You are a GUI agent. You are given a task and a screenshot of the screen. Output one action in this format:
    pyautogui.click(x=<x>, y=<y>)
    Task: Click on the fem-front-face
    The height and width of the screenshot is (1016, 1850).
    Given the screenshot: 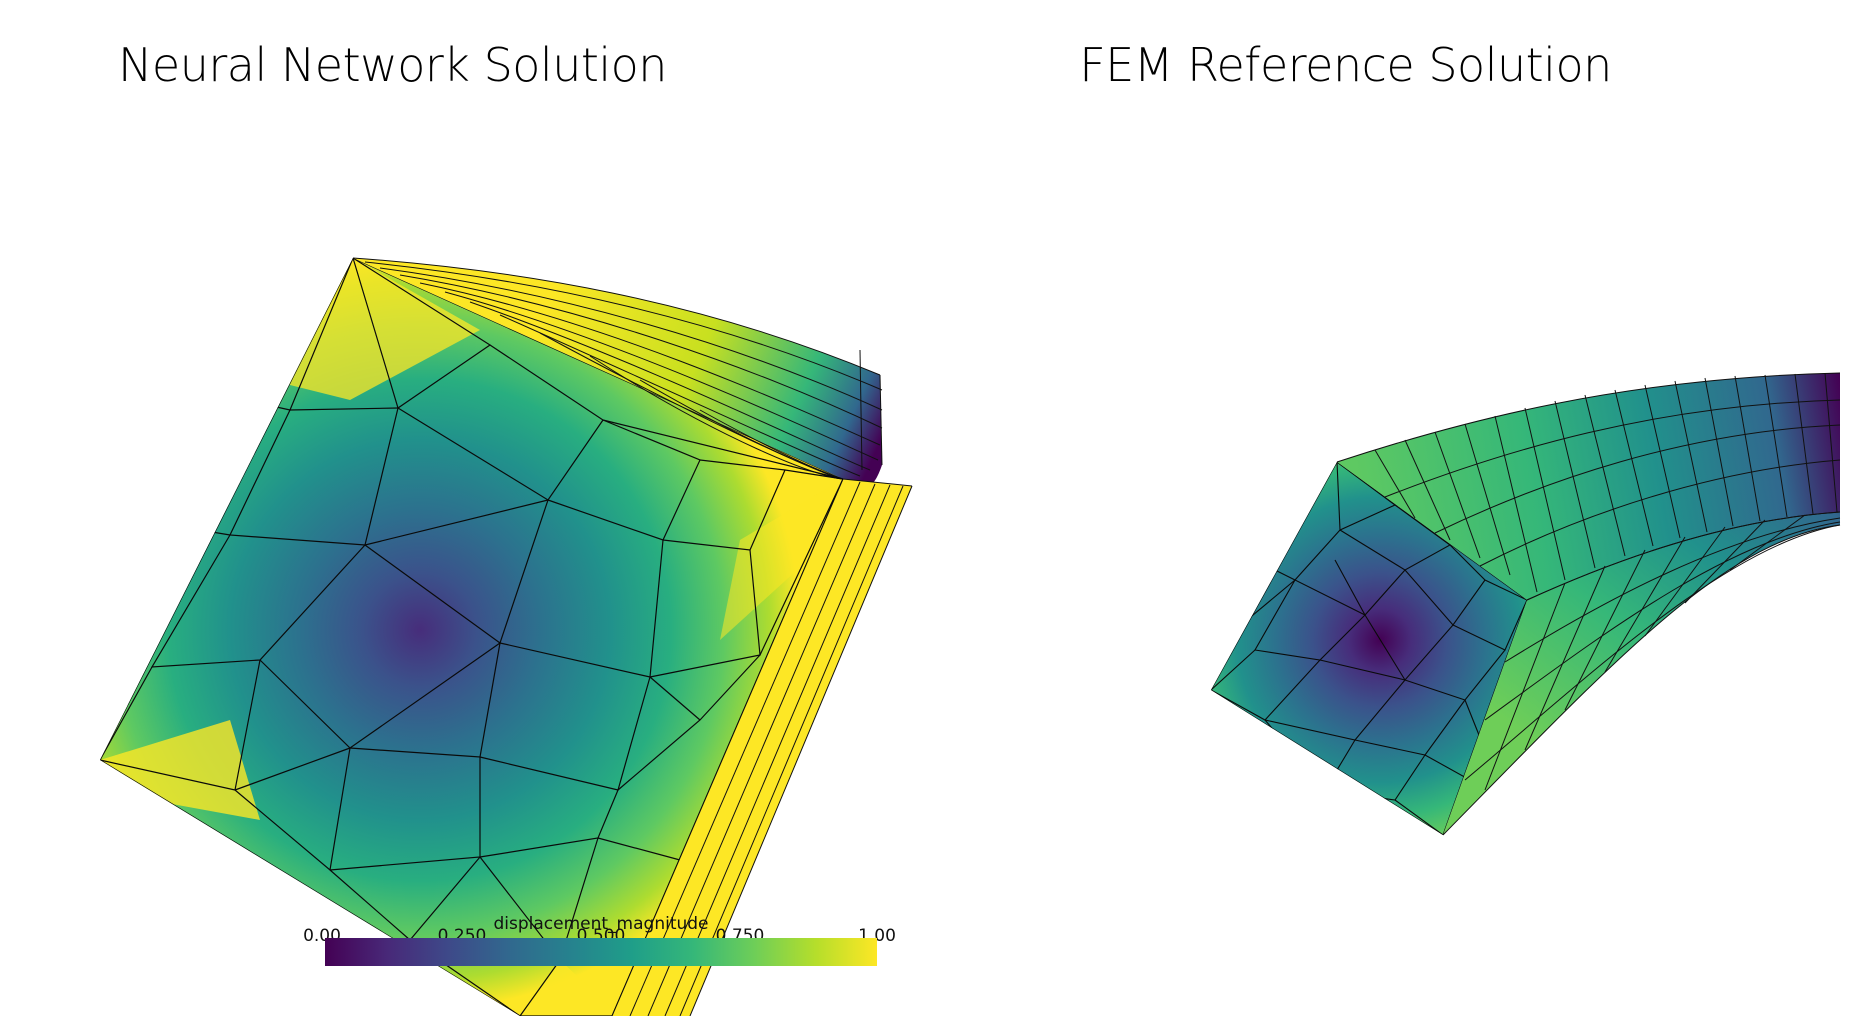 What is the action you would take?
    pyautogui.click(x=1369, y=648)
    